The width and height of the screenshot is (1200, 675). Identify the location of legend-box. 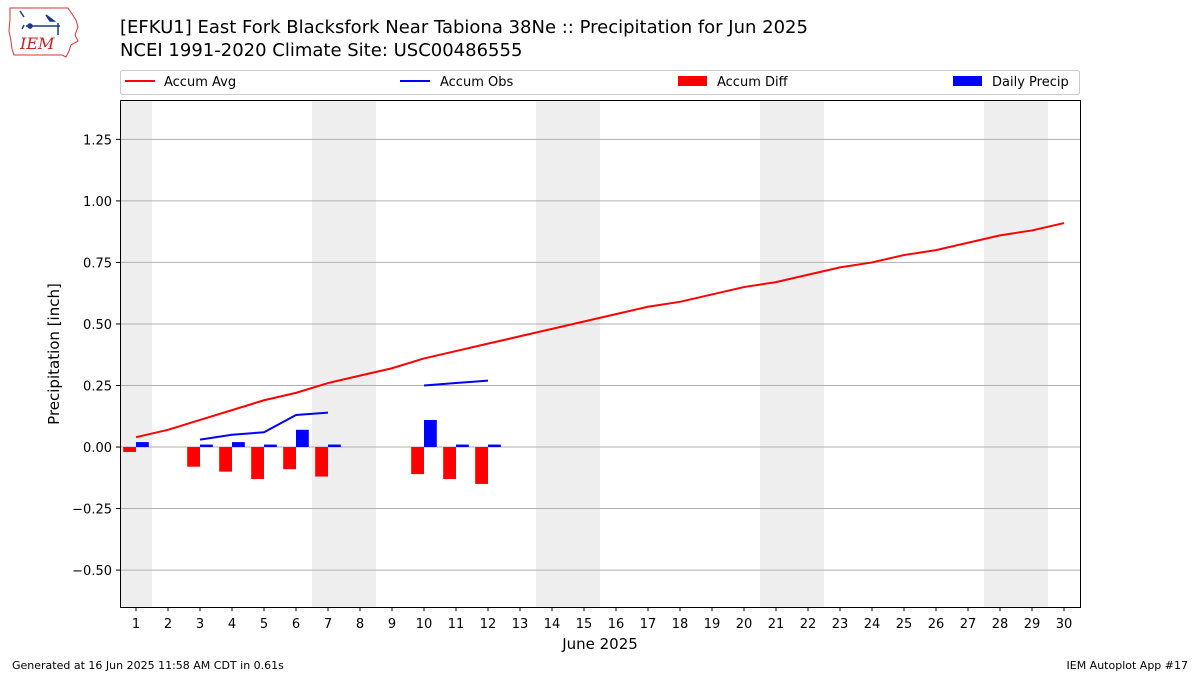
(600, 82).